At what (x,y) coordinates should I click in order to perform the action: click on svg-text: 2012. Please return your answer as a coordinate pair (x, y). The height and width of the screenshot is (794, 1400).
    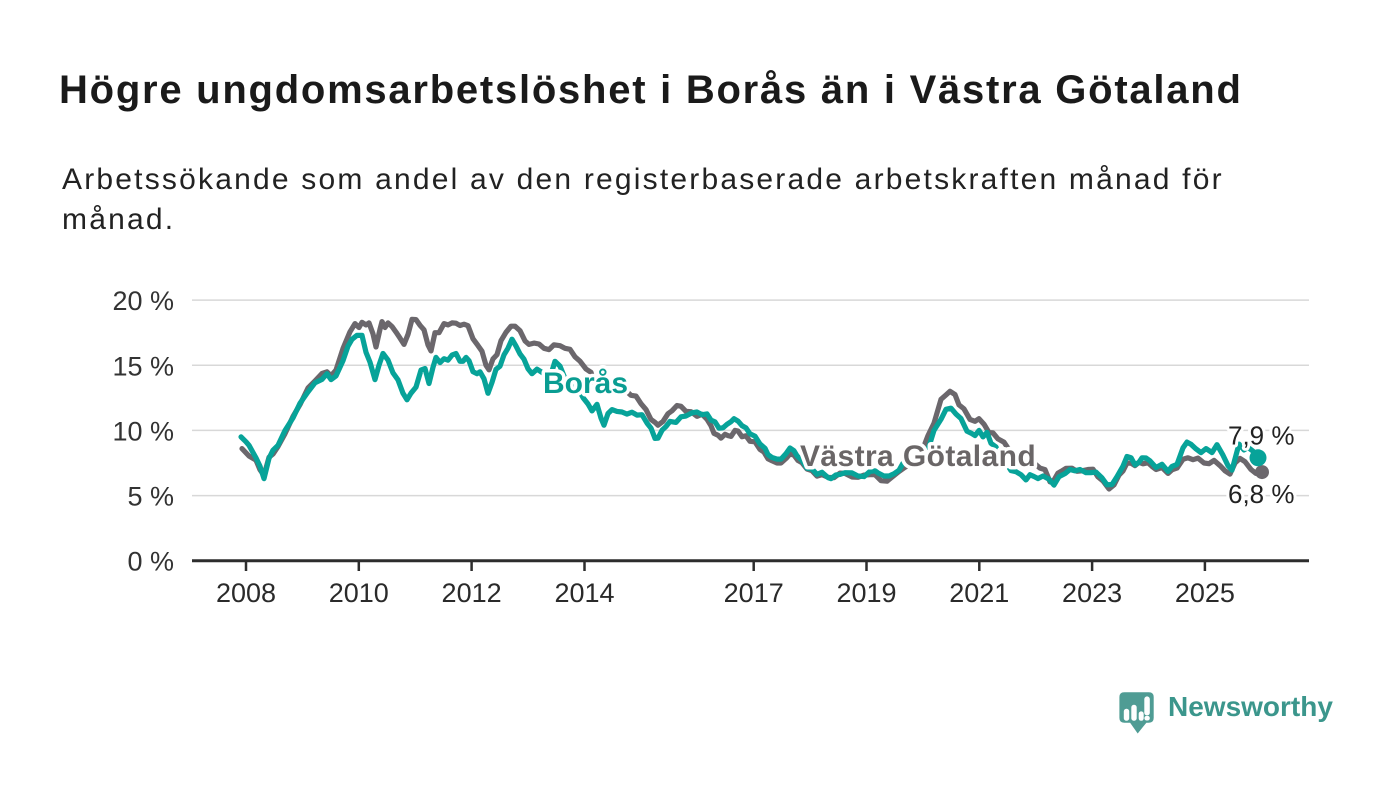
    Looking at the image, I should click on (472, 593).